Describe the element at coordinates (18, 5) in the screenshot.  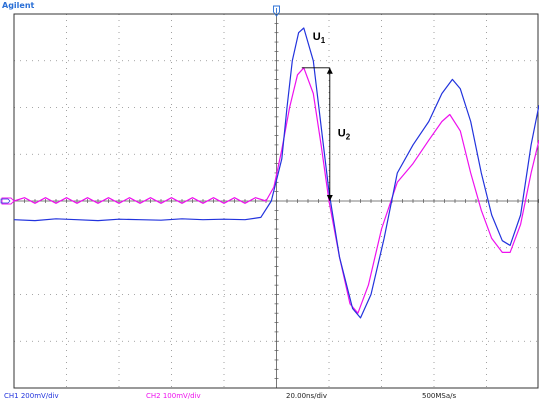
I see `brand-logo: Agilent` at that location.